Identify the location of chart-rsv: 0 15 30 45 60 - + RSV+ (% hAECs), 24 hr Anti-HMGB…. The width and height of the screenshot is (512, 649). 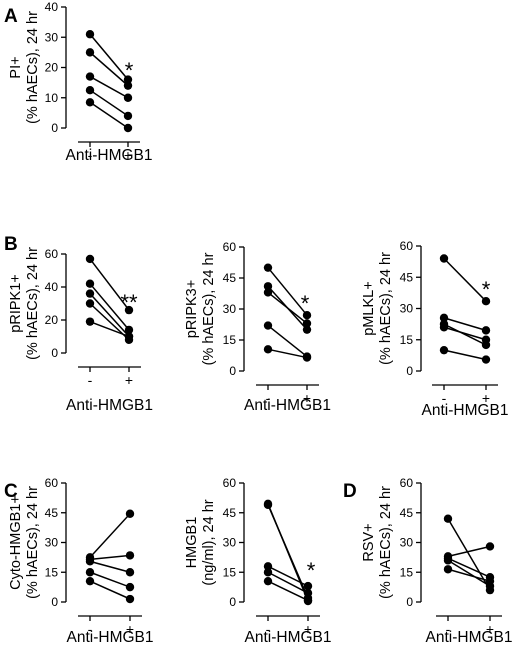
(436, 561).